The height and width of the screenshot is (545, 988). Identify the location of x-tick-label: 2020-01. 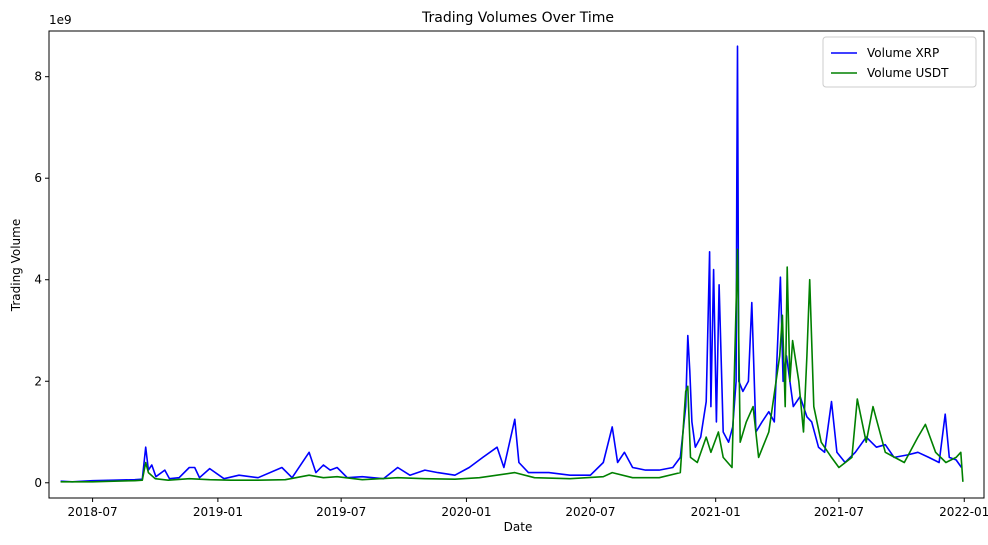
(466, 512).